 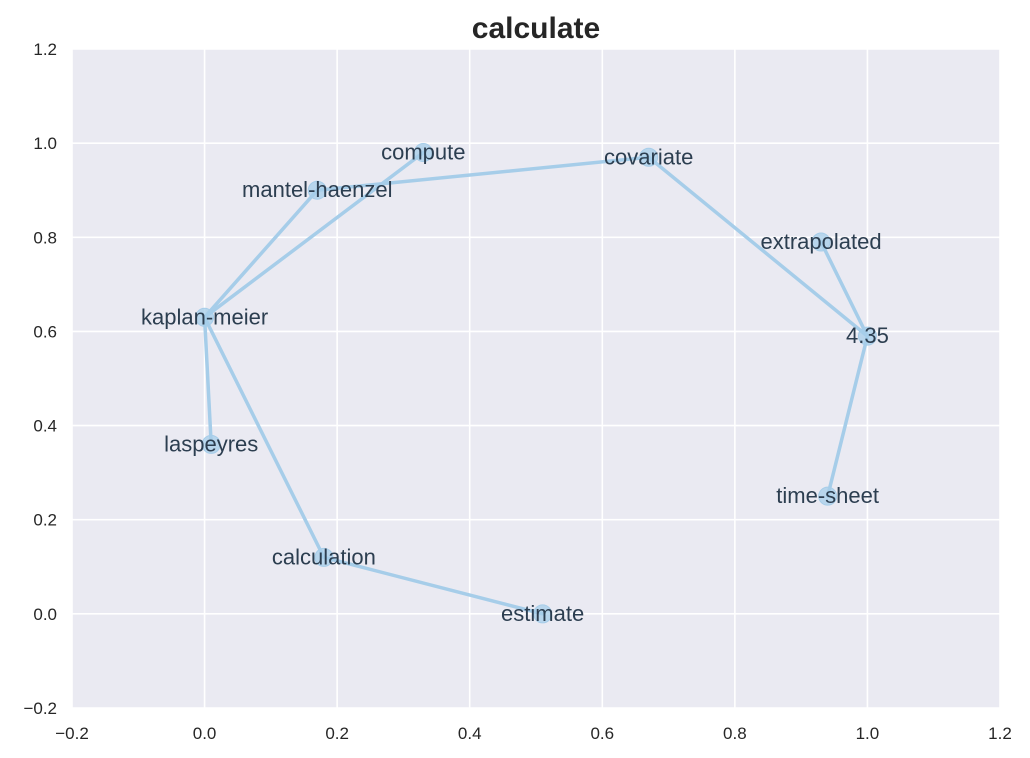 I want to click on node-label-time-sheet: time-sheet, so click(x=827, y=495).